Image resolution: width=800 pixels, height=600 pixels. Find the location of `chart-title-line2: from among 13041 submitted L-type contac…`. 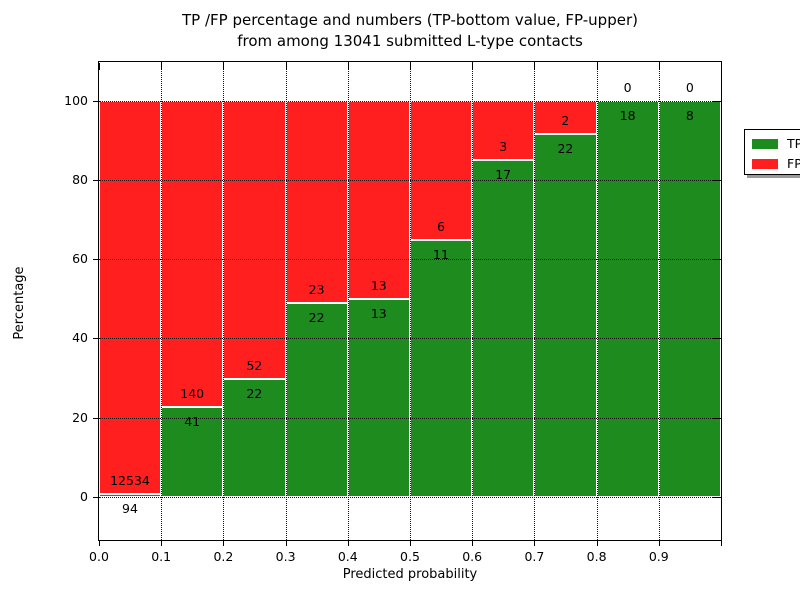

chart-title-line2: from among 13041 submitted L-type contac… is located at coordinates (410, 41).